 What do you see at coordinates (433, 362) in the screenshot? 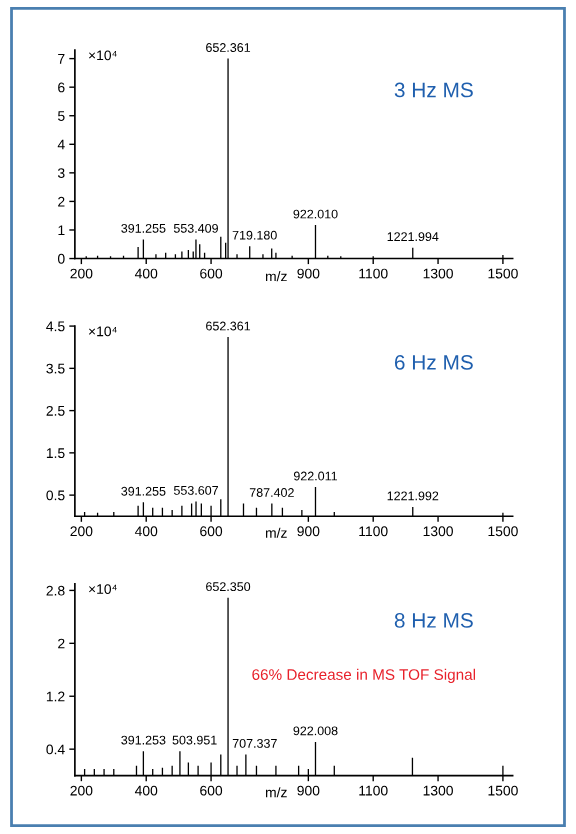
I see `text: 6 Hz MS` at bounding box center [433, 362].